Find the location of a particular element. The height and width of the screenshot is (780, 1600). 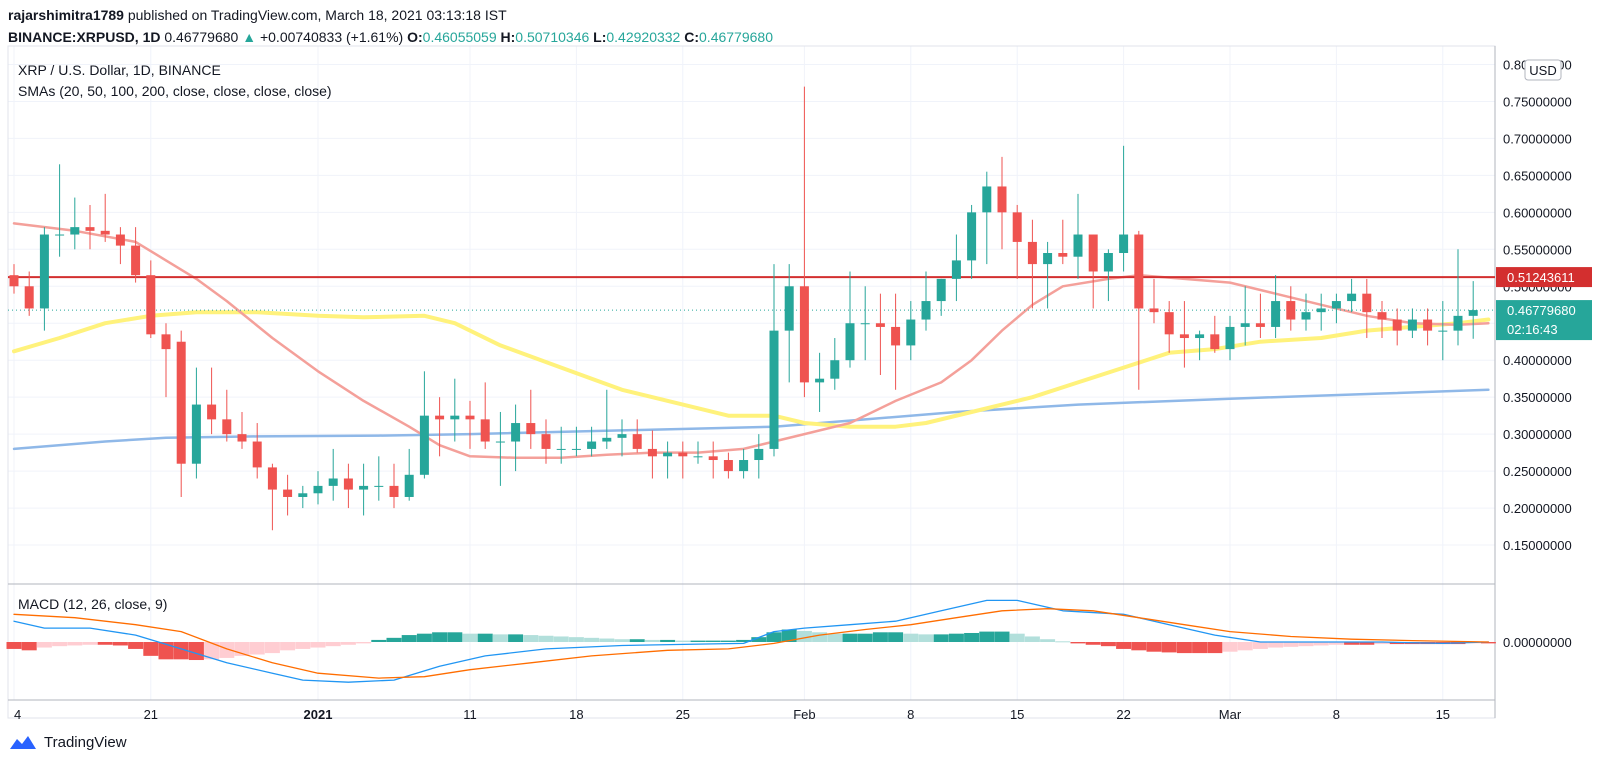

last-price-label: 0.46779680 is located at coordinates (1541, 310).